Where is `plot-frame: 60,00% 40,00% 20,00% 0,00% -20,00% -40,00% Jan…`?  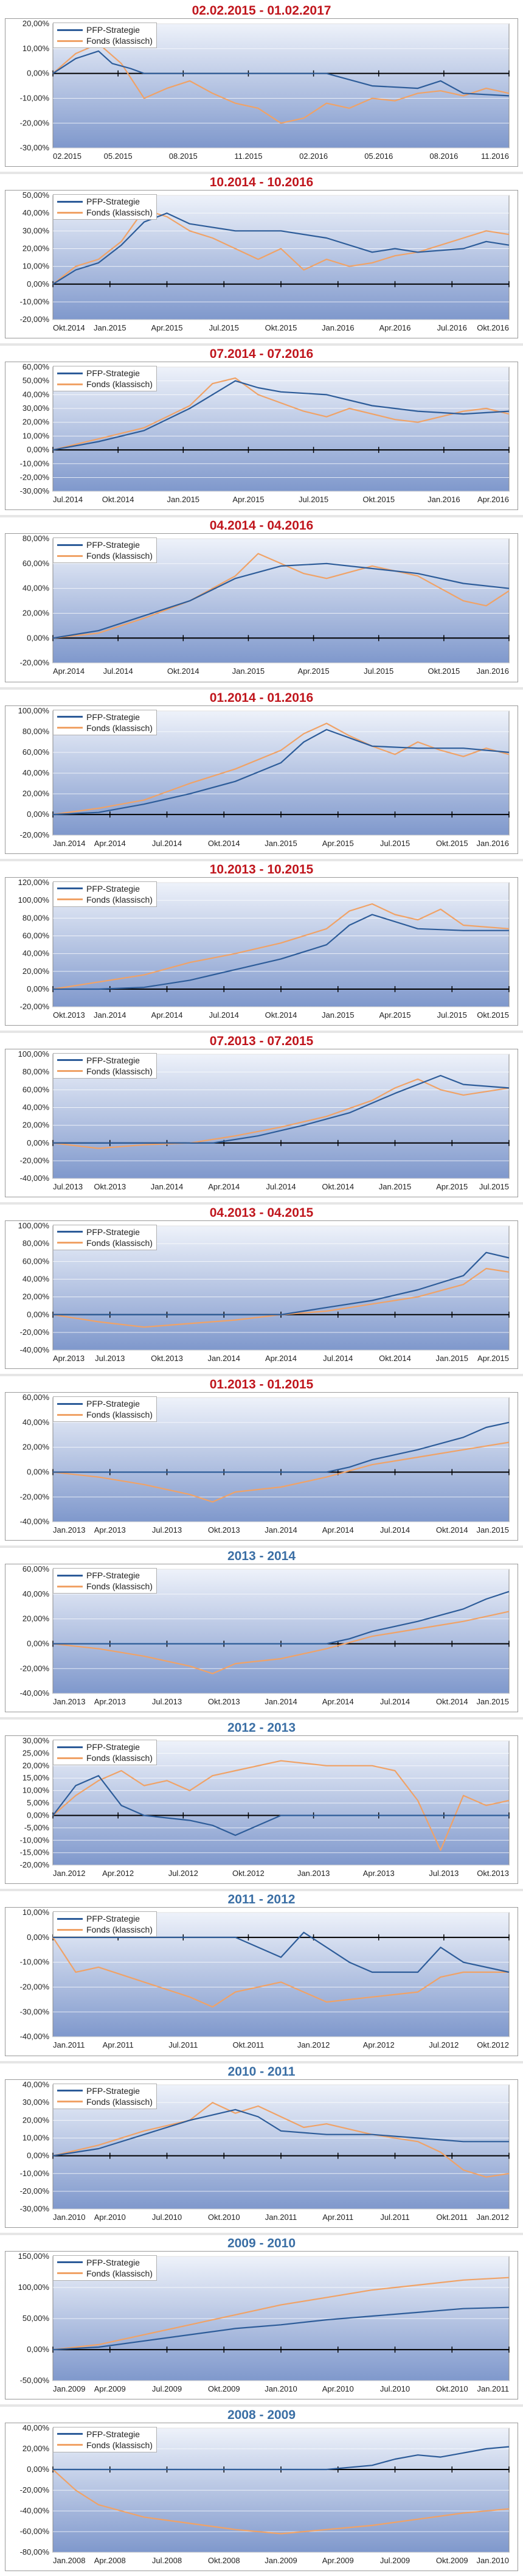 plot-frame: 60,00% 40,00% 20,00% 0,00% -20,00% -40,00% Jan… is located at coordinates (261, 1638).